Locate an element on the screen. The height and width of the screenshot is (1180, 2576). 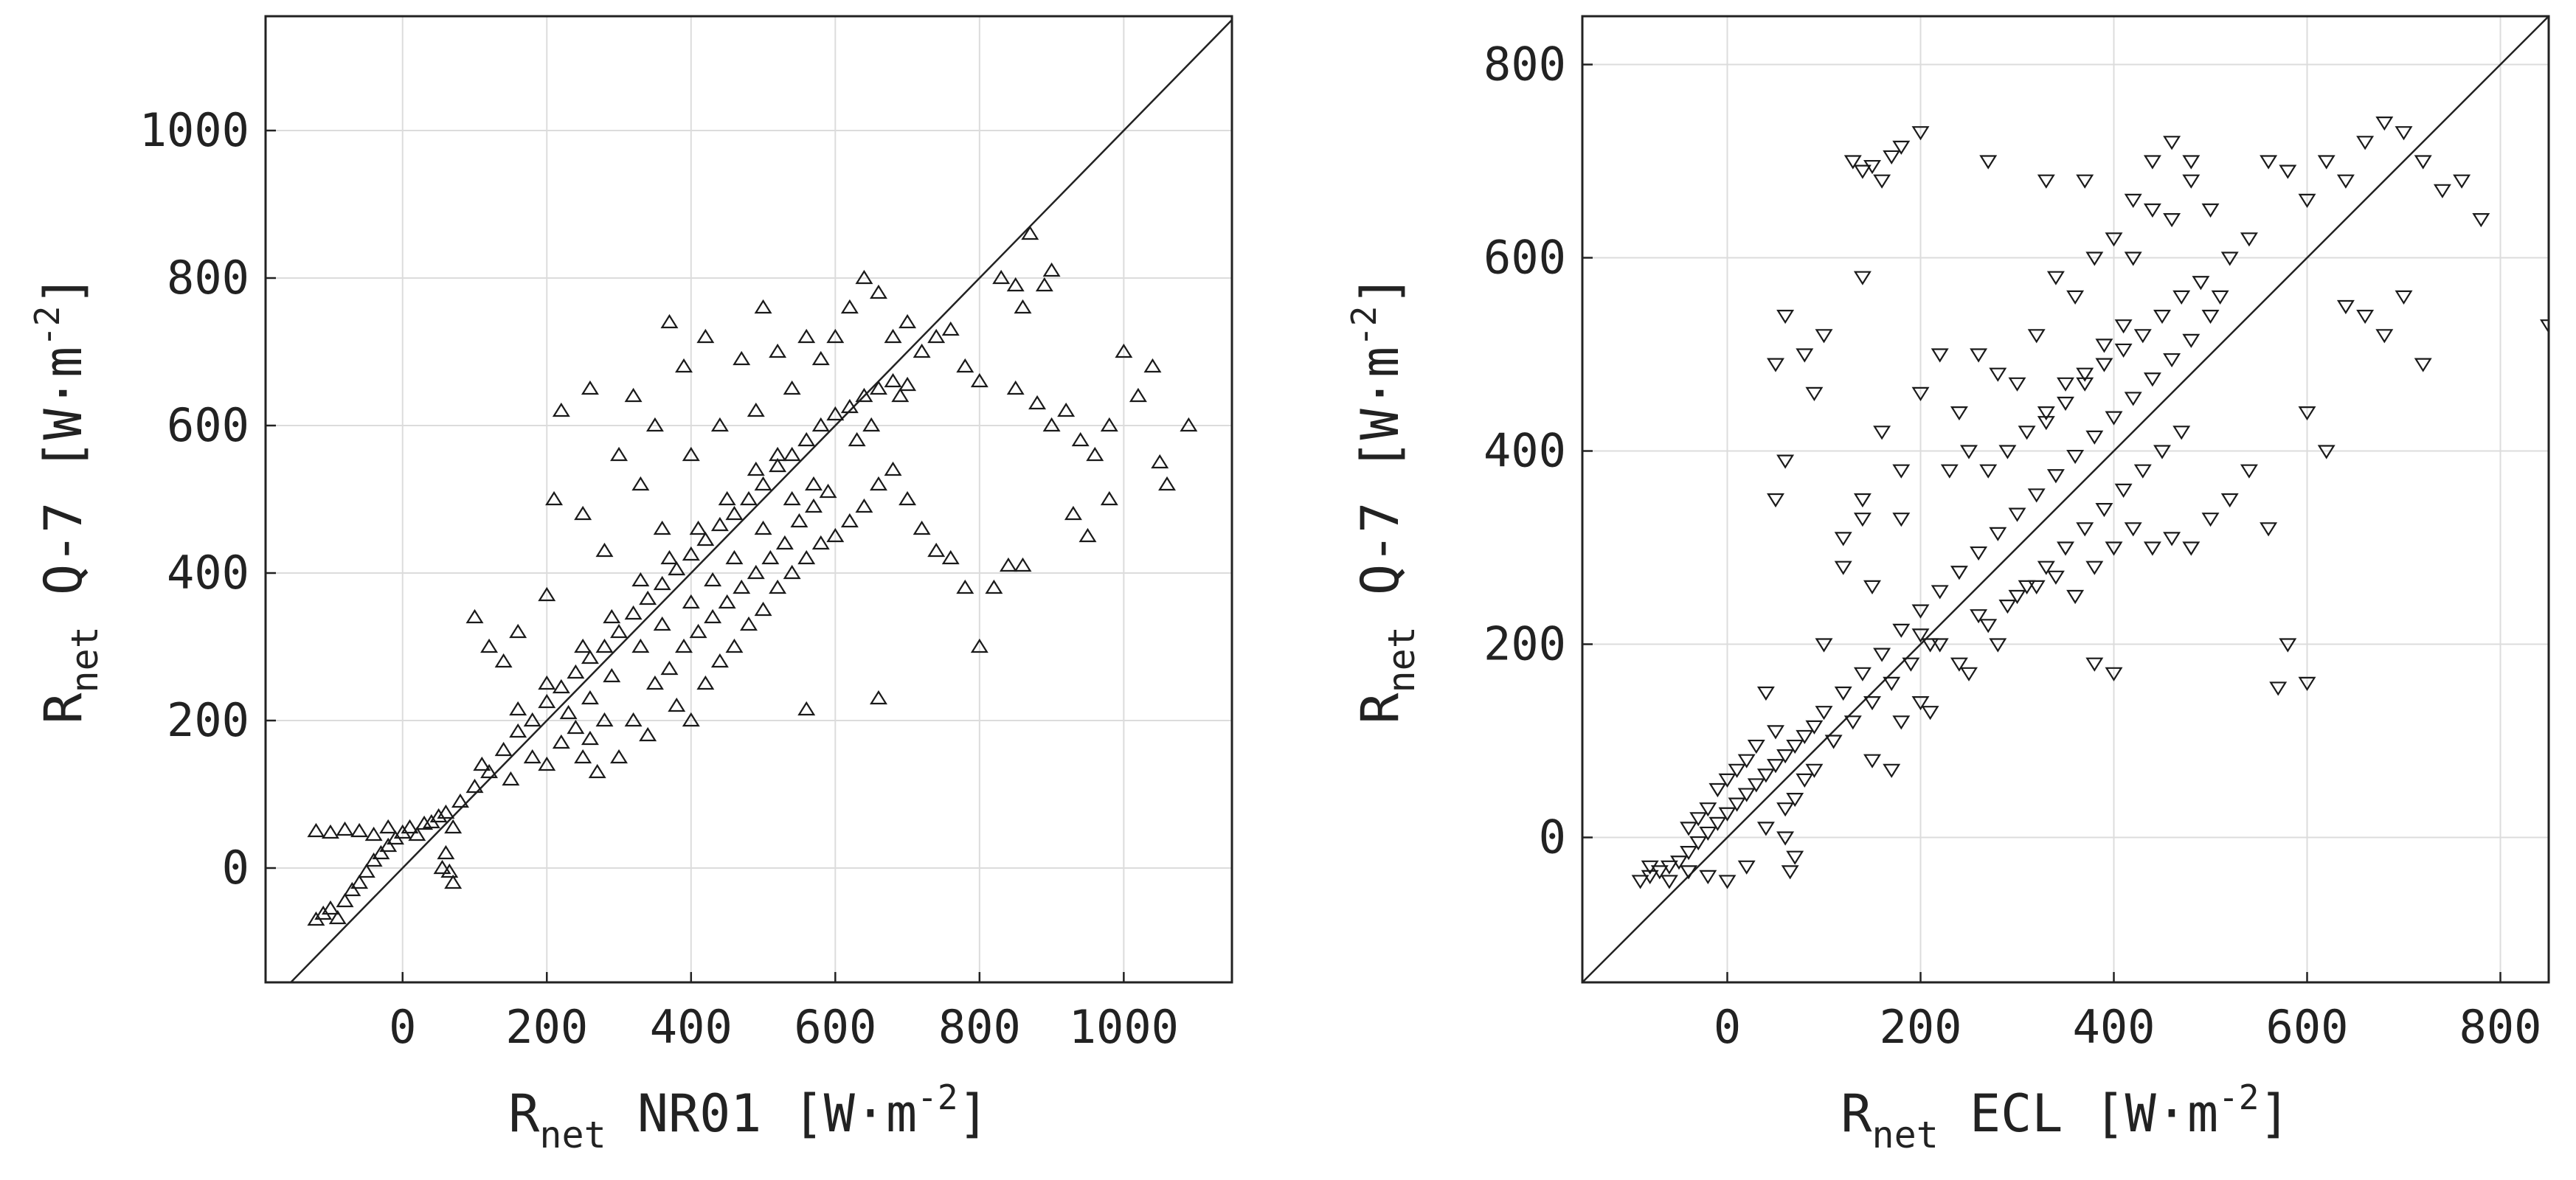
y-axis-title-text: Q-7 [W·m is located at coordinates (1380, 487).